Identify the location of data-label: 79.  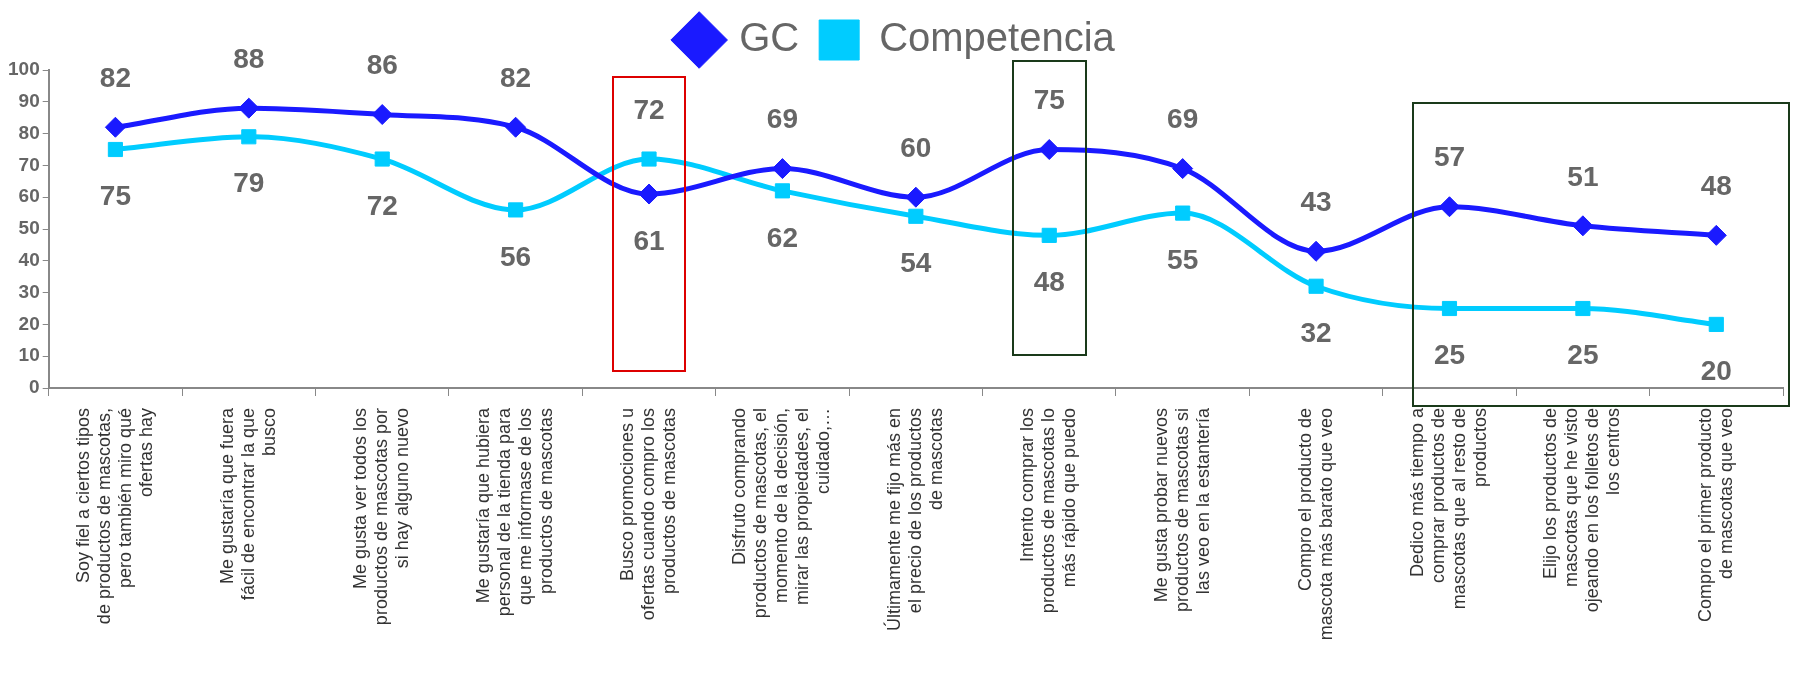
(249, 183).